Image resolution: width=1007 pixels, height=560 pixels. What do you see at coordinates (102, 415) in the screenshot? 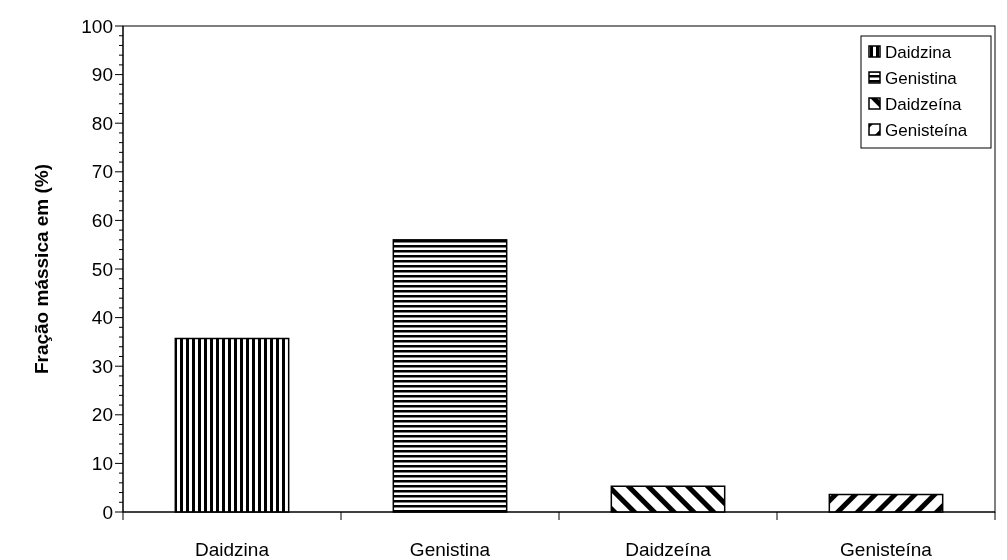
I see `y-tick-label: 20` at bounding box center [102, 415].